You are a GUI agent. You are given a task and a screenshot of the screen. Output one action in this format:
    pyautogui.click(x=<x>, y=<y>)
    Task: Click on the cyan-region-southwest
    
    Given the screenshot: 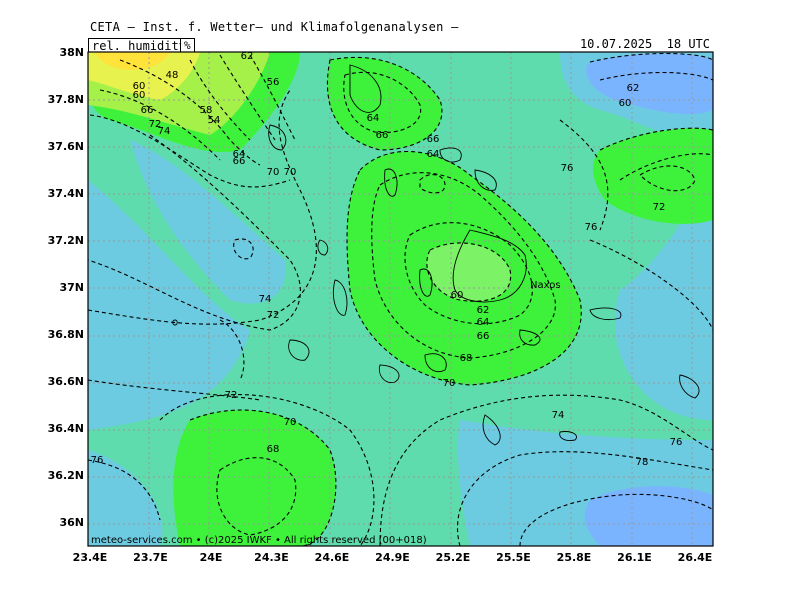 What is the action you would take?
    pyautogui.click(x=125, y=498)
    